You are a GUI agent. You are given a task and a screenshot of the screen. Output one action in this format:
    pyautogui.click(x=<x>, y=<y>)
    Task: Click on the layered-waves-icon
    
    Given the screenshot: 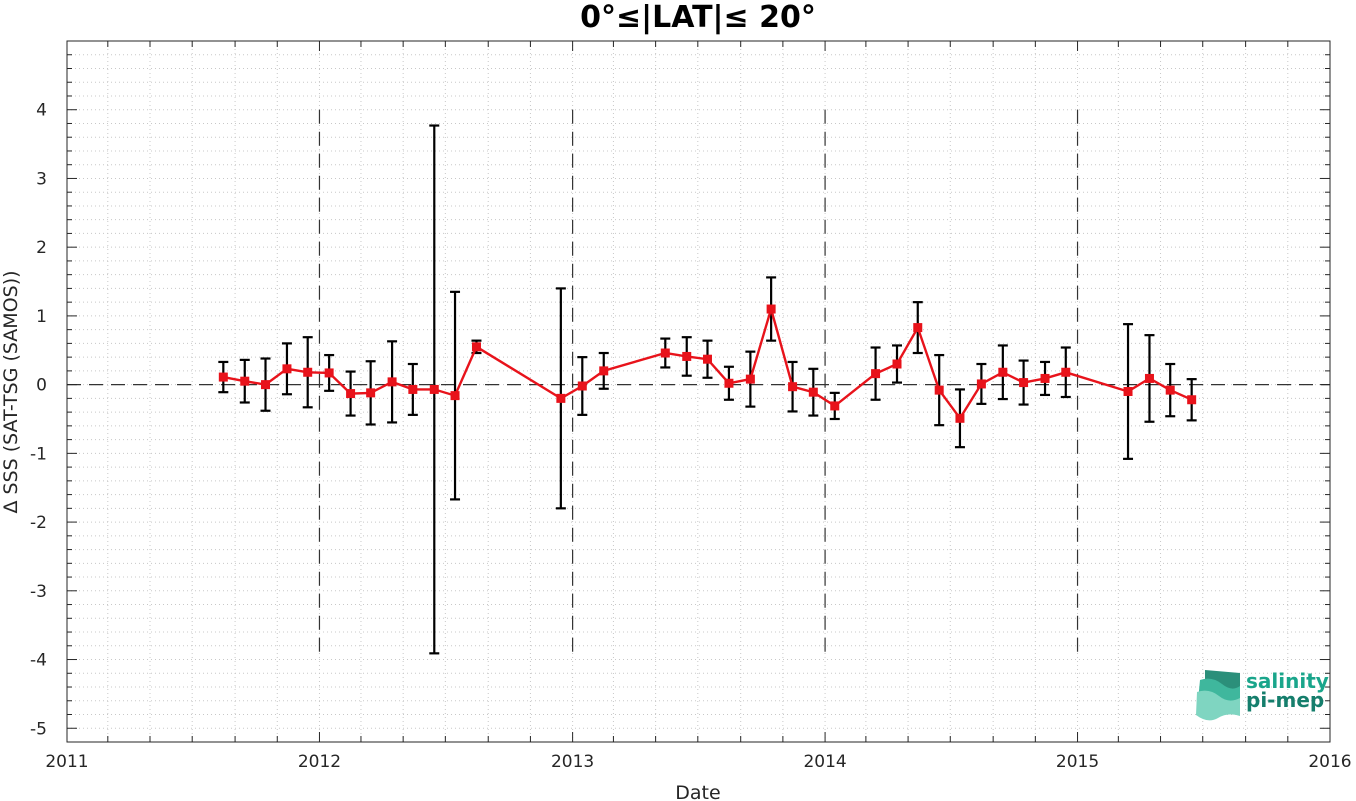 What is the action you would take?
    pyautogui.click(x=1218, y=695)
    